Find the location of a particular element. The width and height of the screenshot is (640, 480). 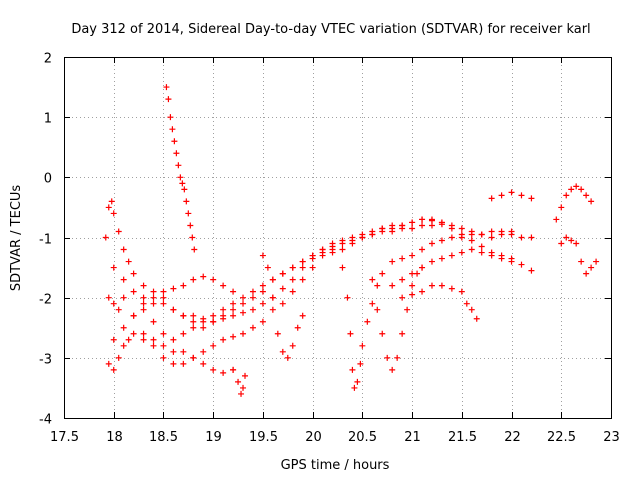

y-tick-label: 0 is located at coordinates (48, 179).